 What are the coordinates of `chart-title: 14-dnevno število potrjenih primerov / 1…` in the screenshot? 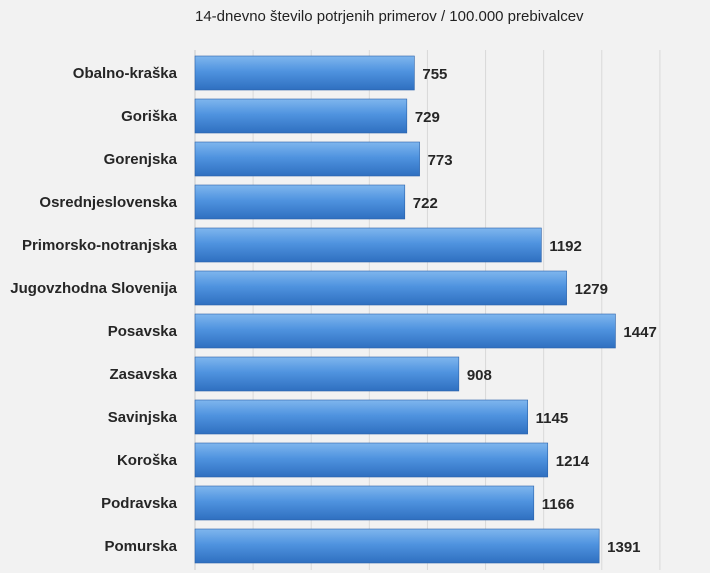 It's located at (389, 16).